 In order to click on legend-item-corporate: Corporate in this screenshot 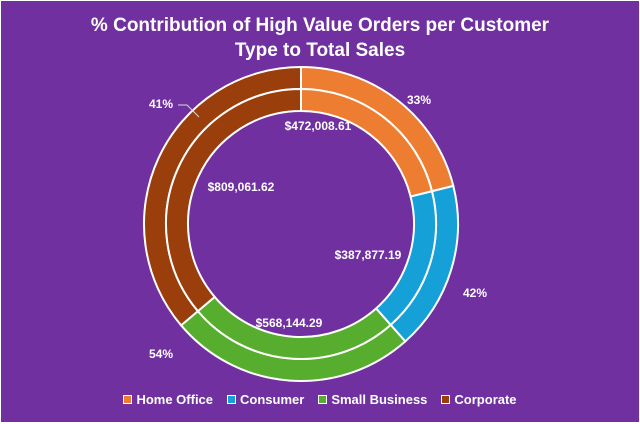, I will do `click(479, 399)`.